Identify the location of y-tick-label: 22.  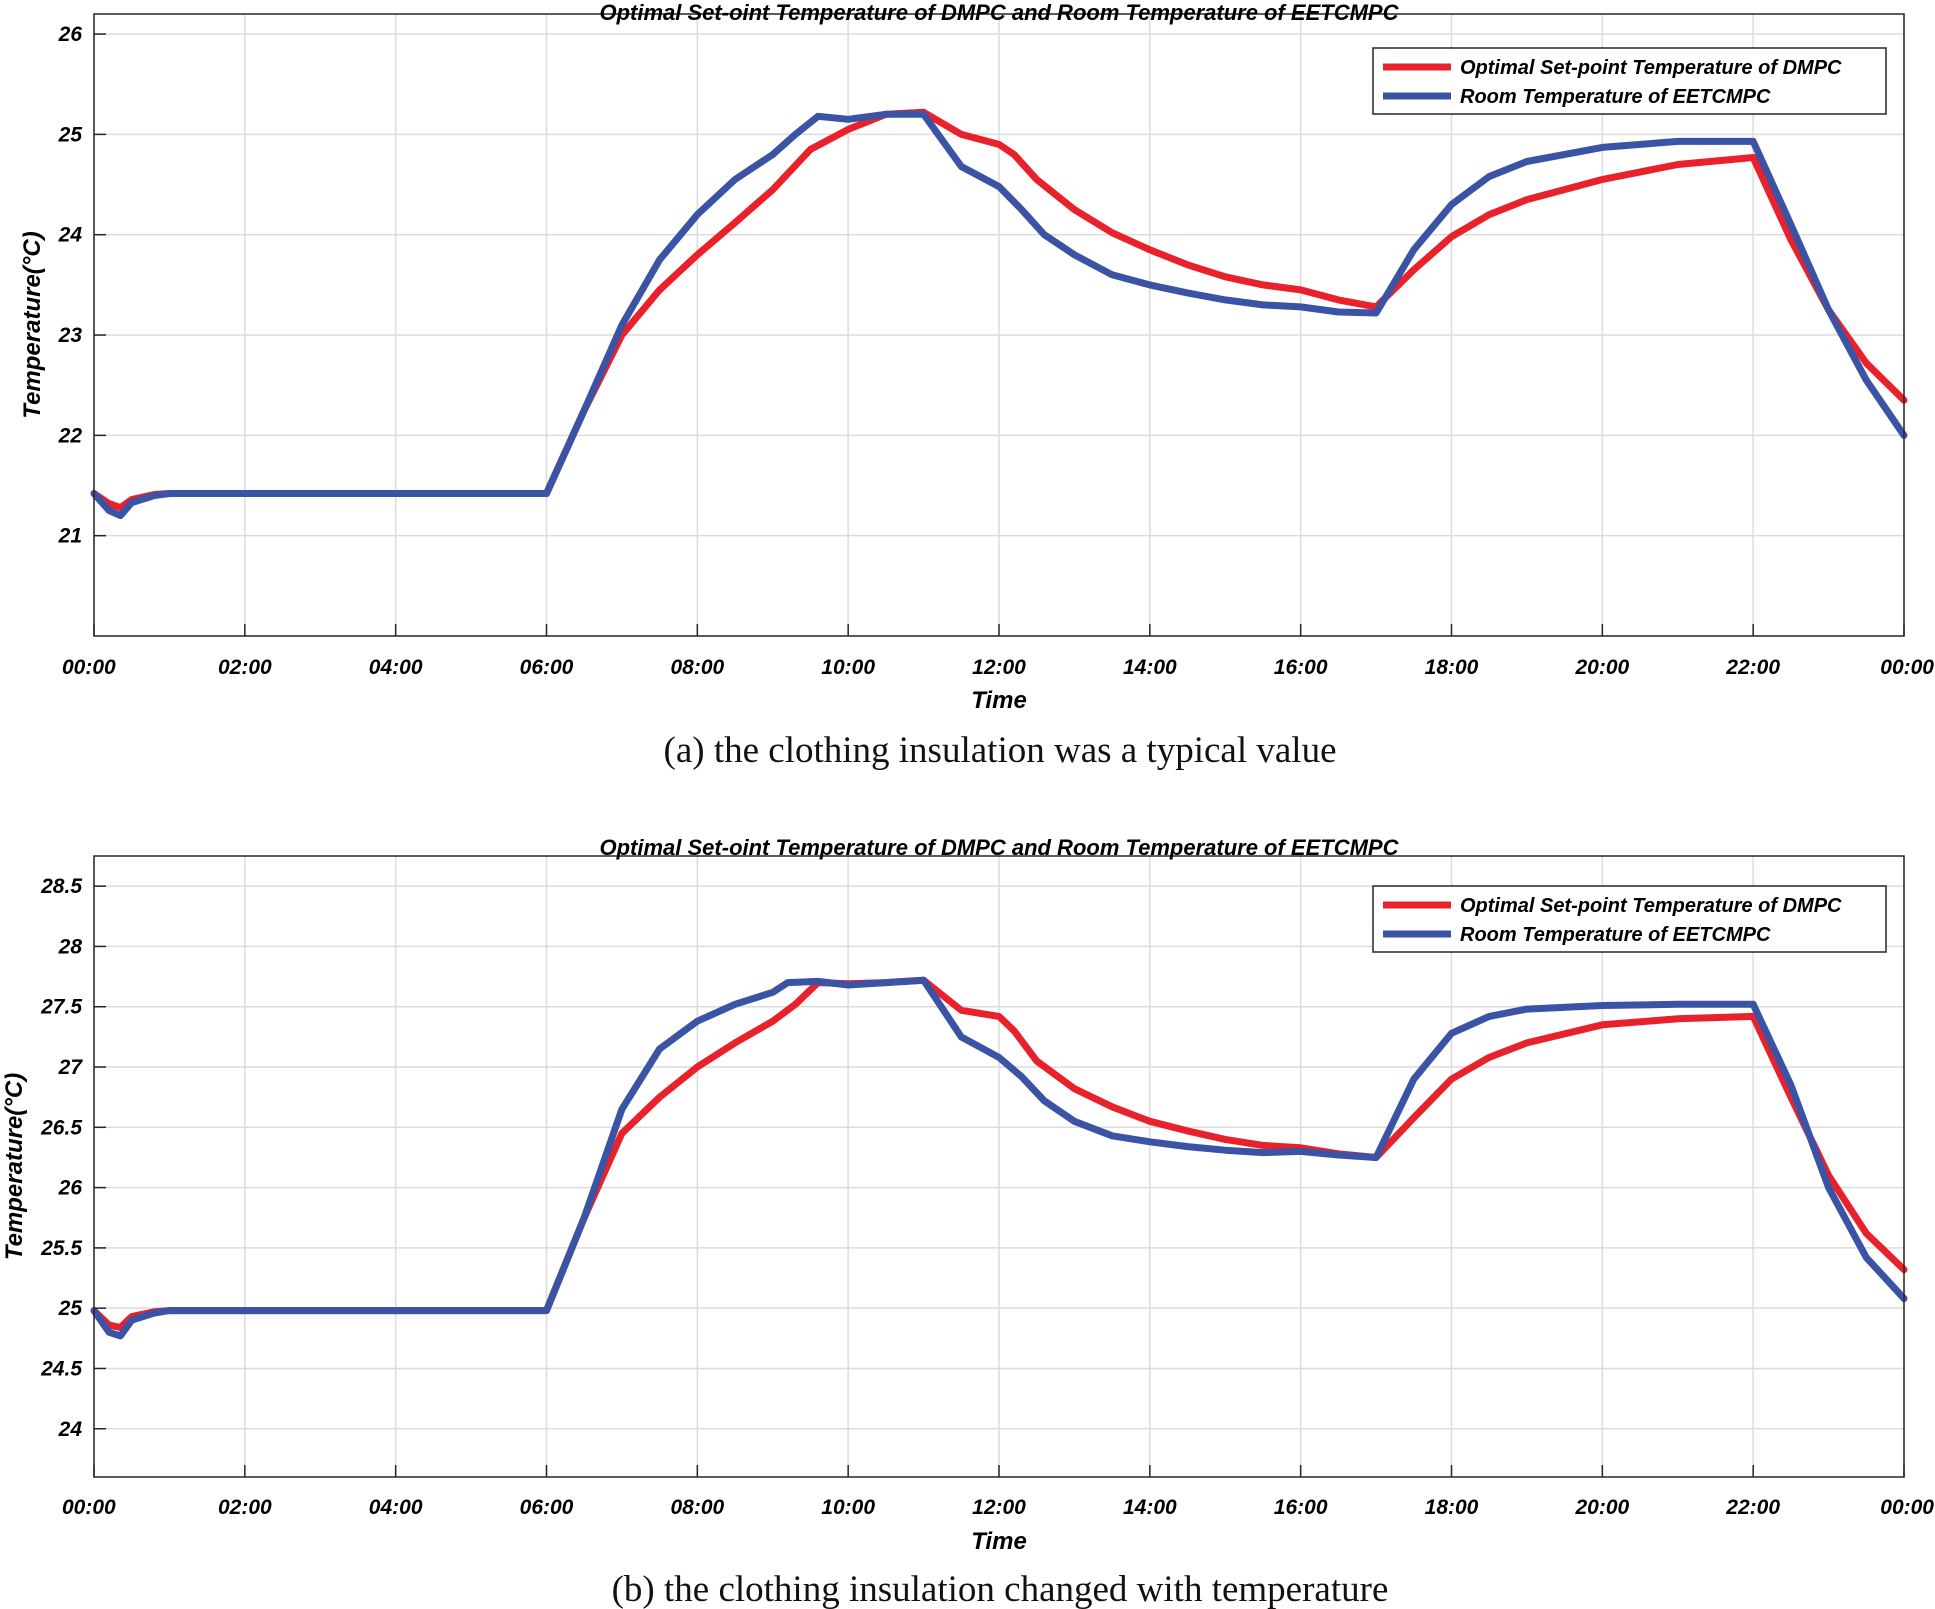
(70, 435).